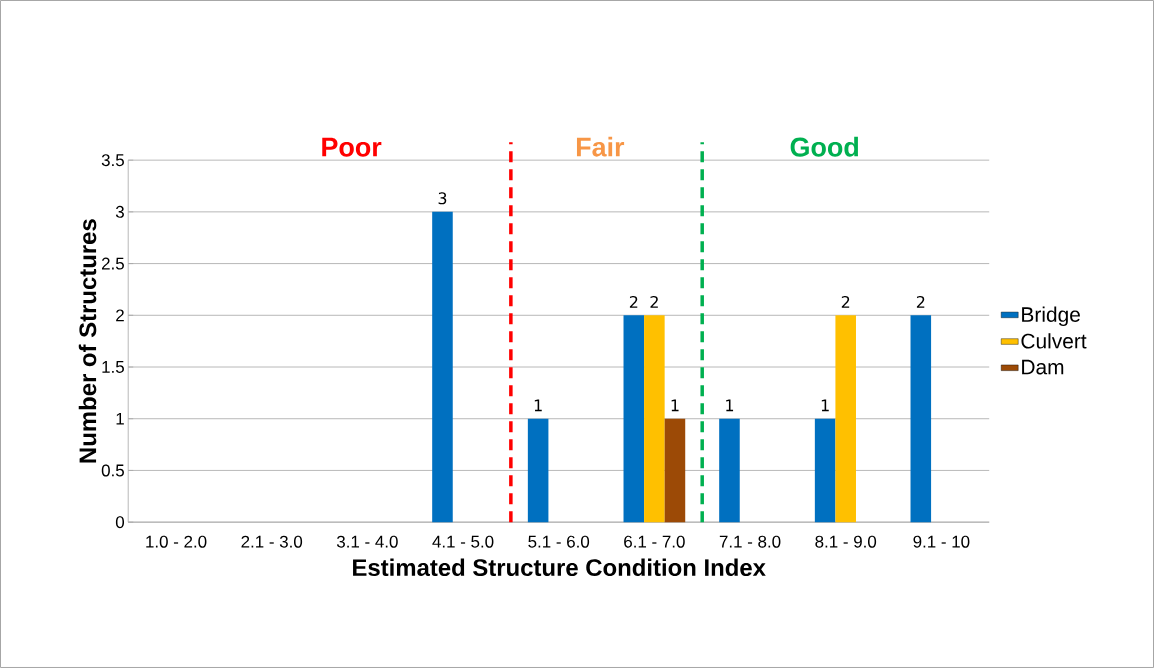  I want to click on legend-label: Dam, so click(1043, 367).